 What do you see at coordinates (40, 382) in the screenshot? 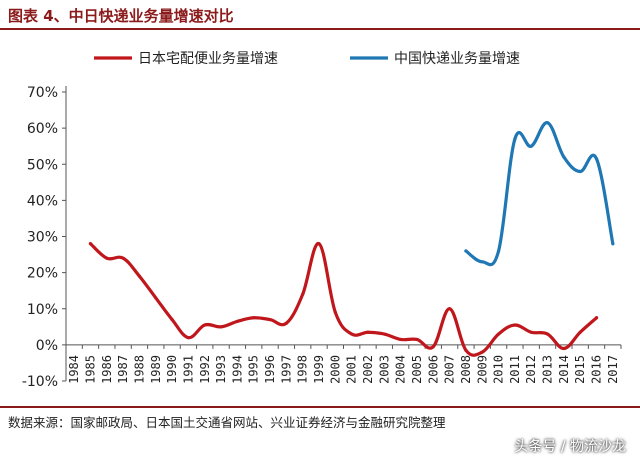
I see `y-tick-label: -10%` at bounding box center [40, 382].